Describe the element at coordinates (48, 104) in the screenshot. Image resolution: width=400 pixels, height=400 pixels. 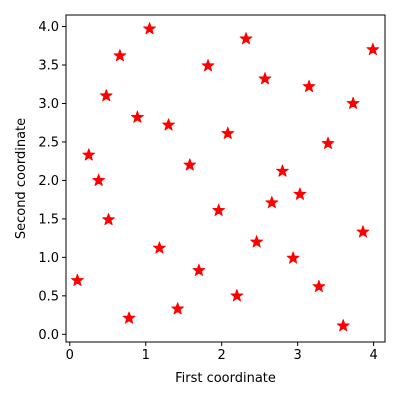
I see `y-tick-label: 3.0` at that location.